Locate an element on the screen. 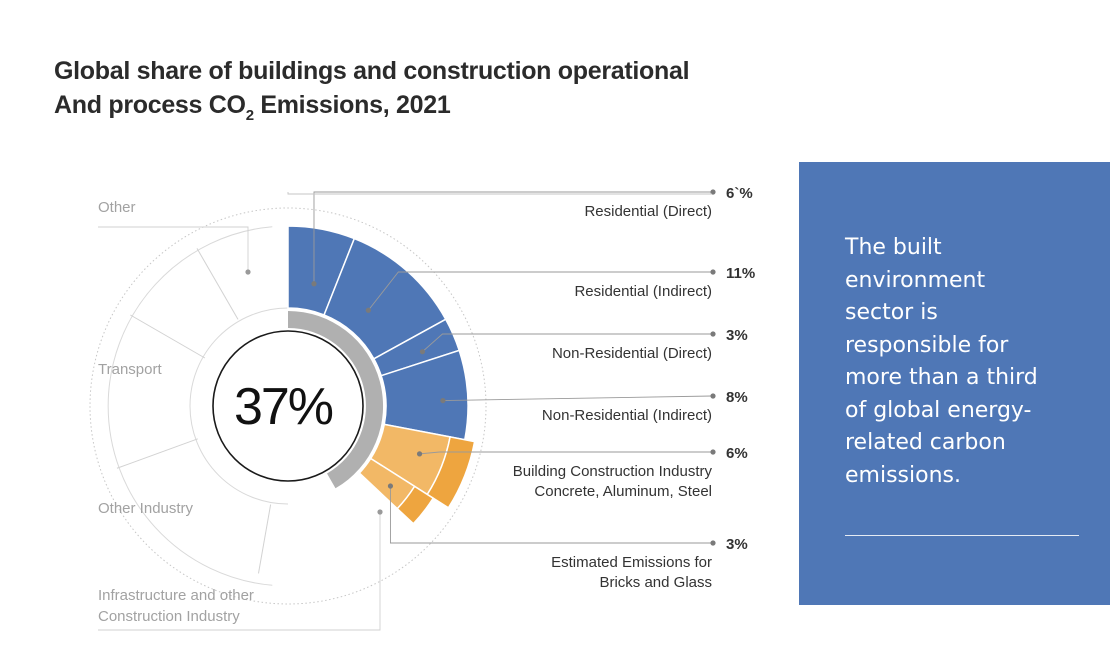 The height and width of the screenshot is (662, 1110). chart-title-subscript: 2 is located at coordinates (249, 115).